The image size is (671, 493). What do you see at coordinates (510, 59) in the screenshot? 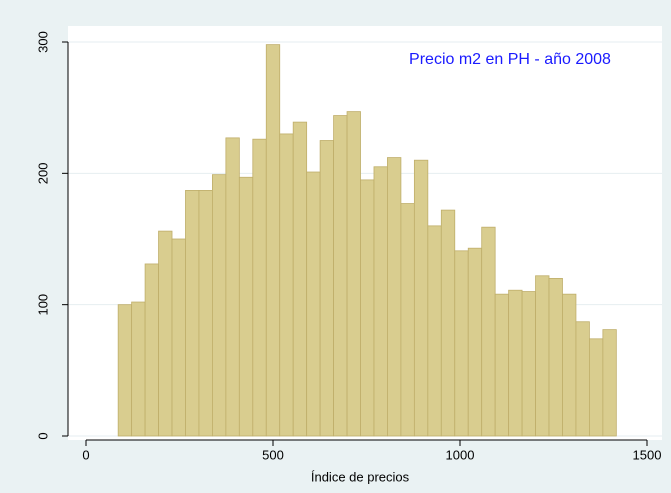
I see `chart-title: Precio m2 en PH - año 2008` at bounding box center [510, 59].